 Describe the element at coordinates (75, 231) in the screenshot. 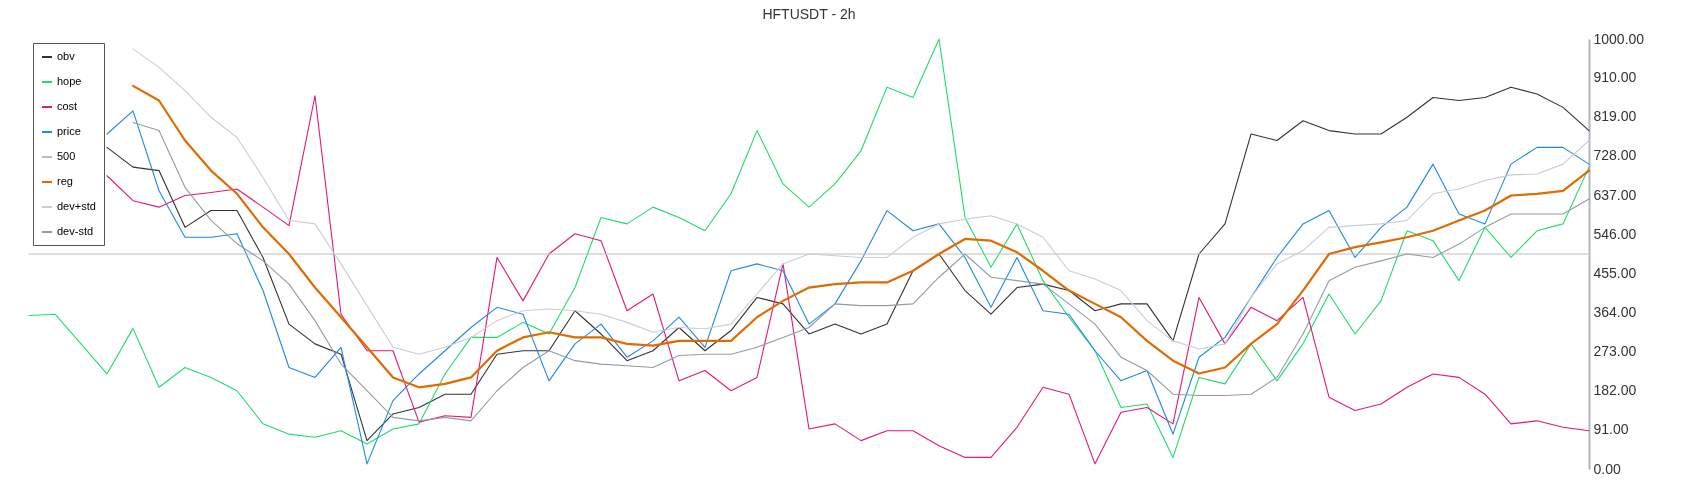

I see `legend-label: dev-std` at that location.